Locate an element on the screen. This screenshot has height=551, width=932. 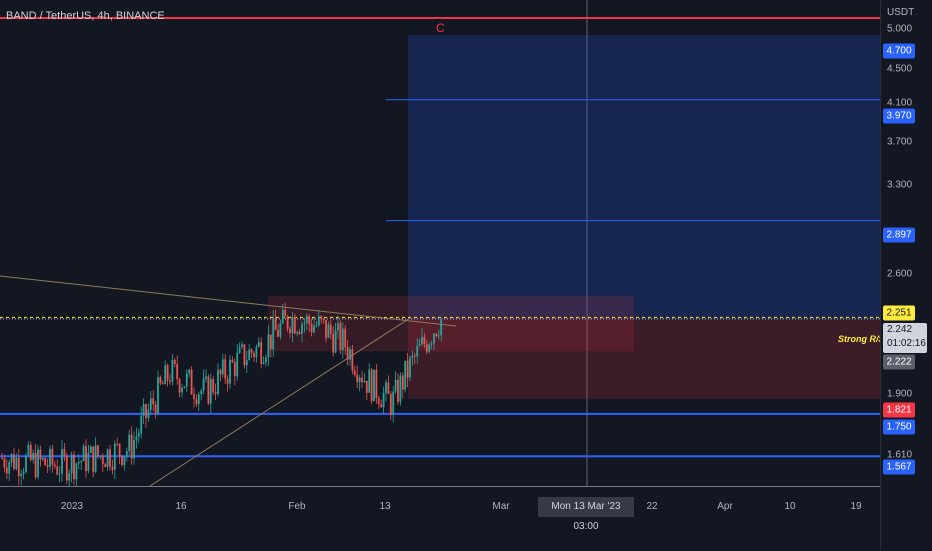
support-1-badge: 1.750 is located at coordinates (899, 427).